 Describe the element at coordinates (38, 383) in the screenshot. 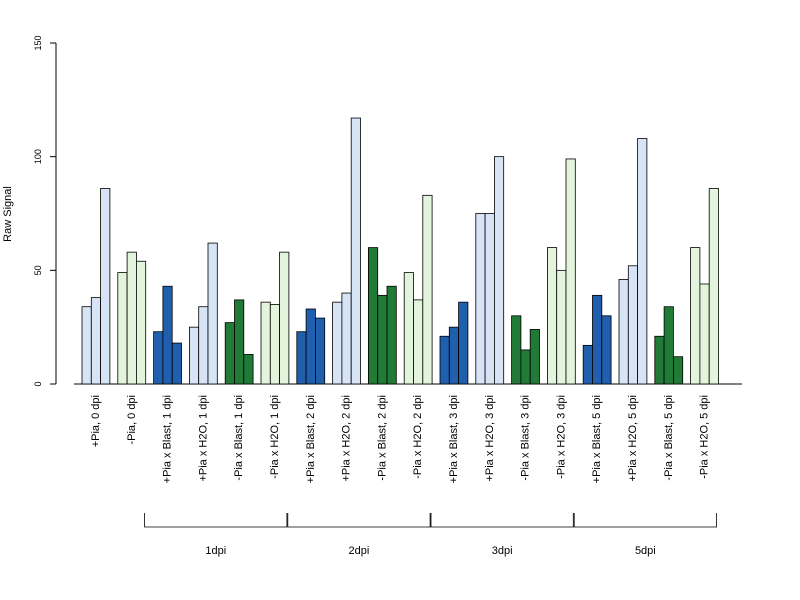

I see `y-tick-label: 0` at that location.